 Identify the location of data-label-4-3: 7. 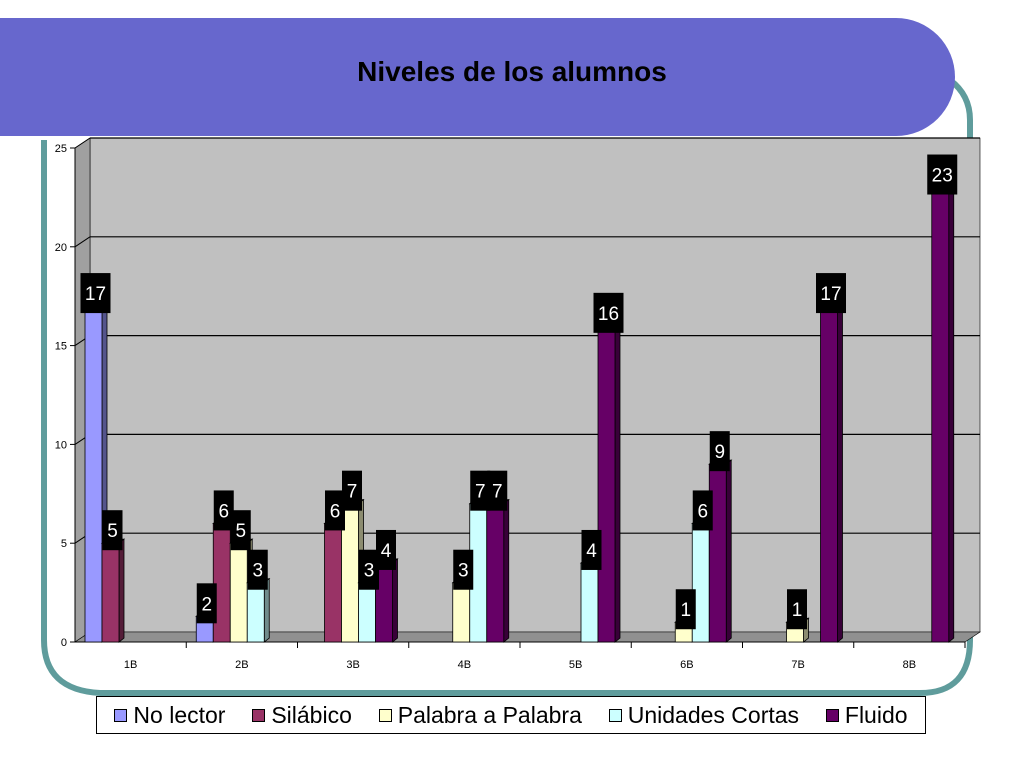
(497, 492).